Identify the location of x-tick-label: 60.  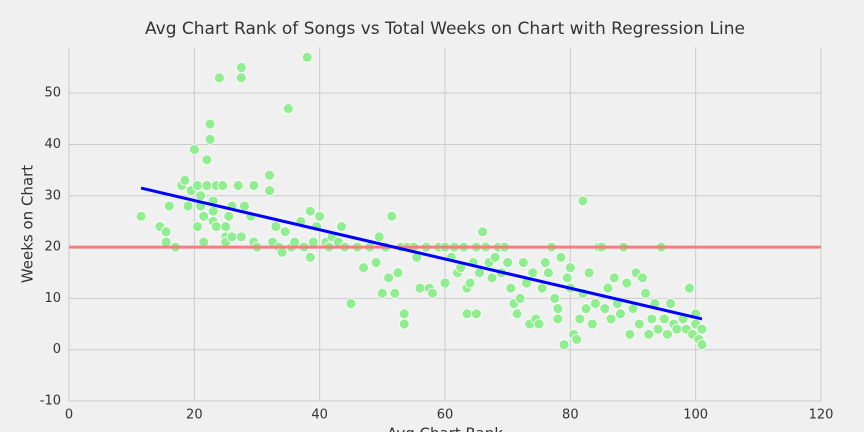
(445, 415).